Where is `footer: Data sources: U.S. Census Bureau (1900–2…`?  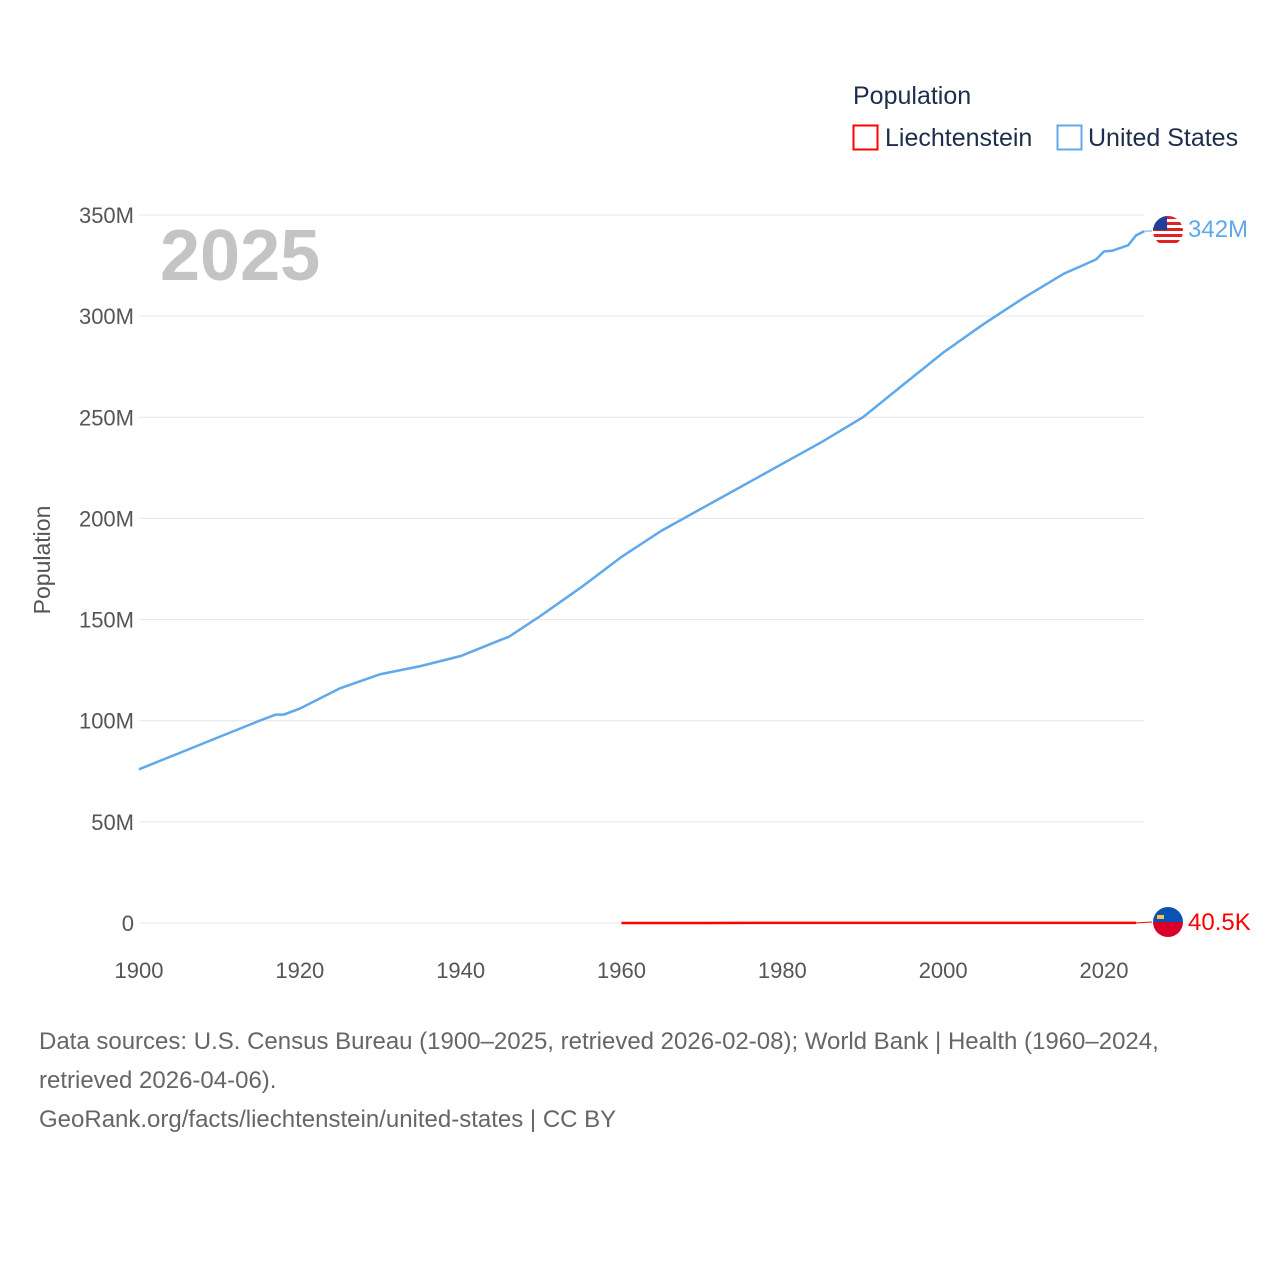 footer: Data sources: U.S. Census Bureau (1900–2… is located at coordinates (644, 1080).